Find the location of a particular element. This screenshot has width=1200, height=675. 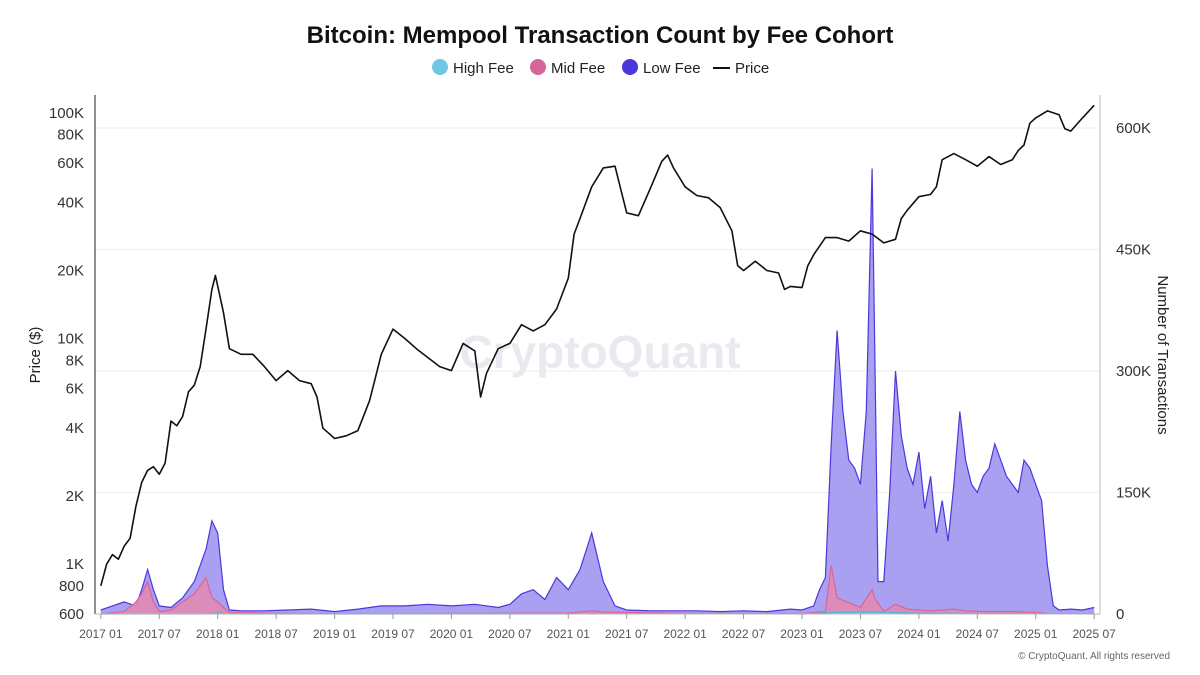

y-left-tick-label: 4K is located at coordinates (75, 428).